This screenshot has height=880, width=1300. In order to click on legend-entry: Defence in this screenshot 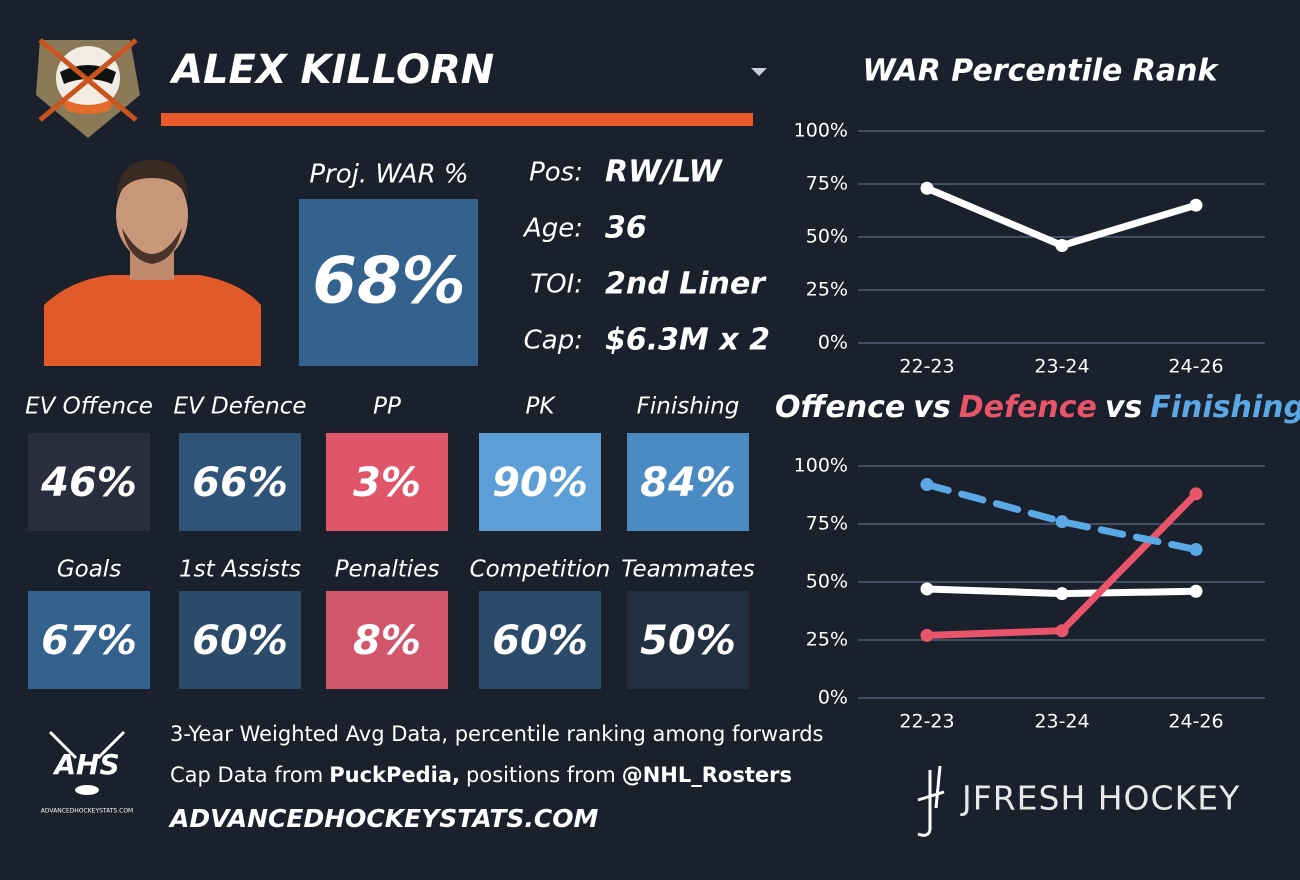, I will do `click(1028, 407)`.